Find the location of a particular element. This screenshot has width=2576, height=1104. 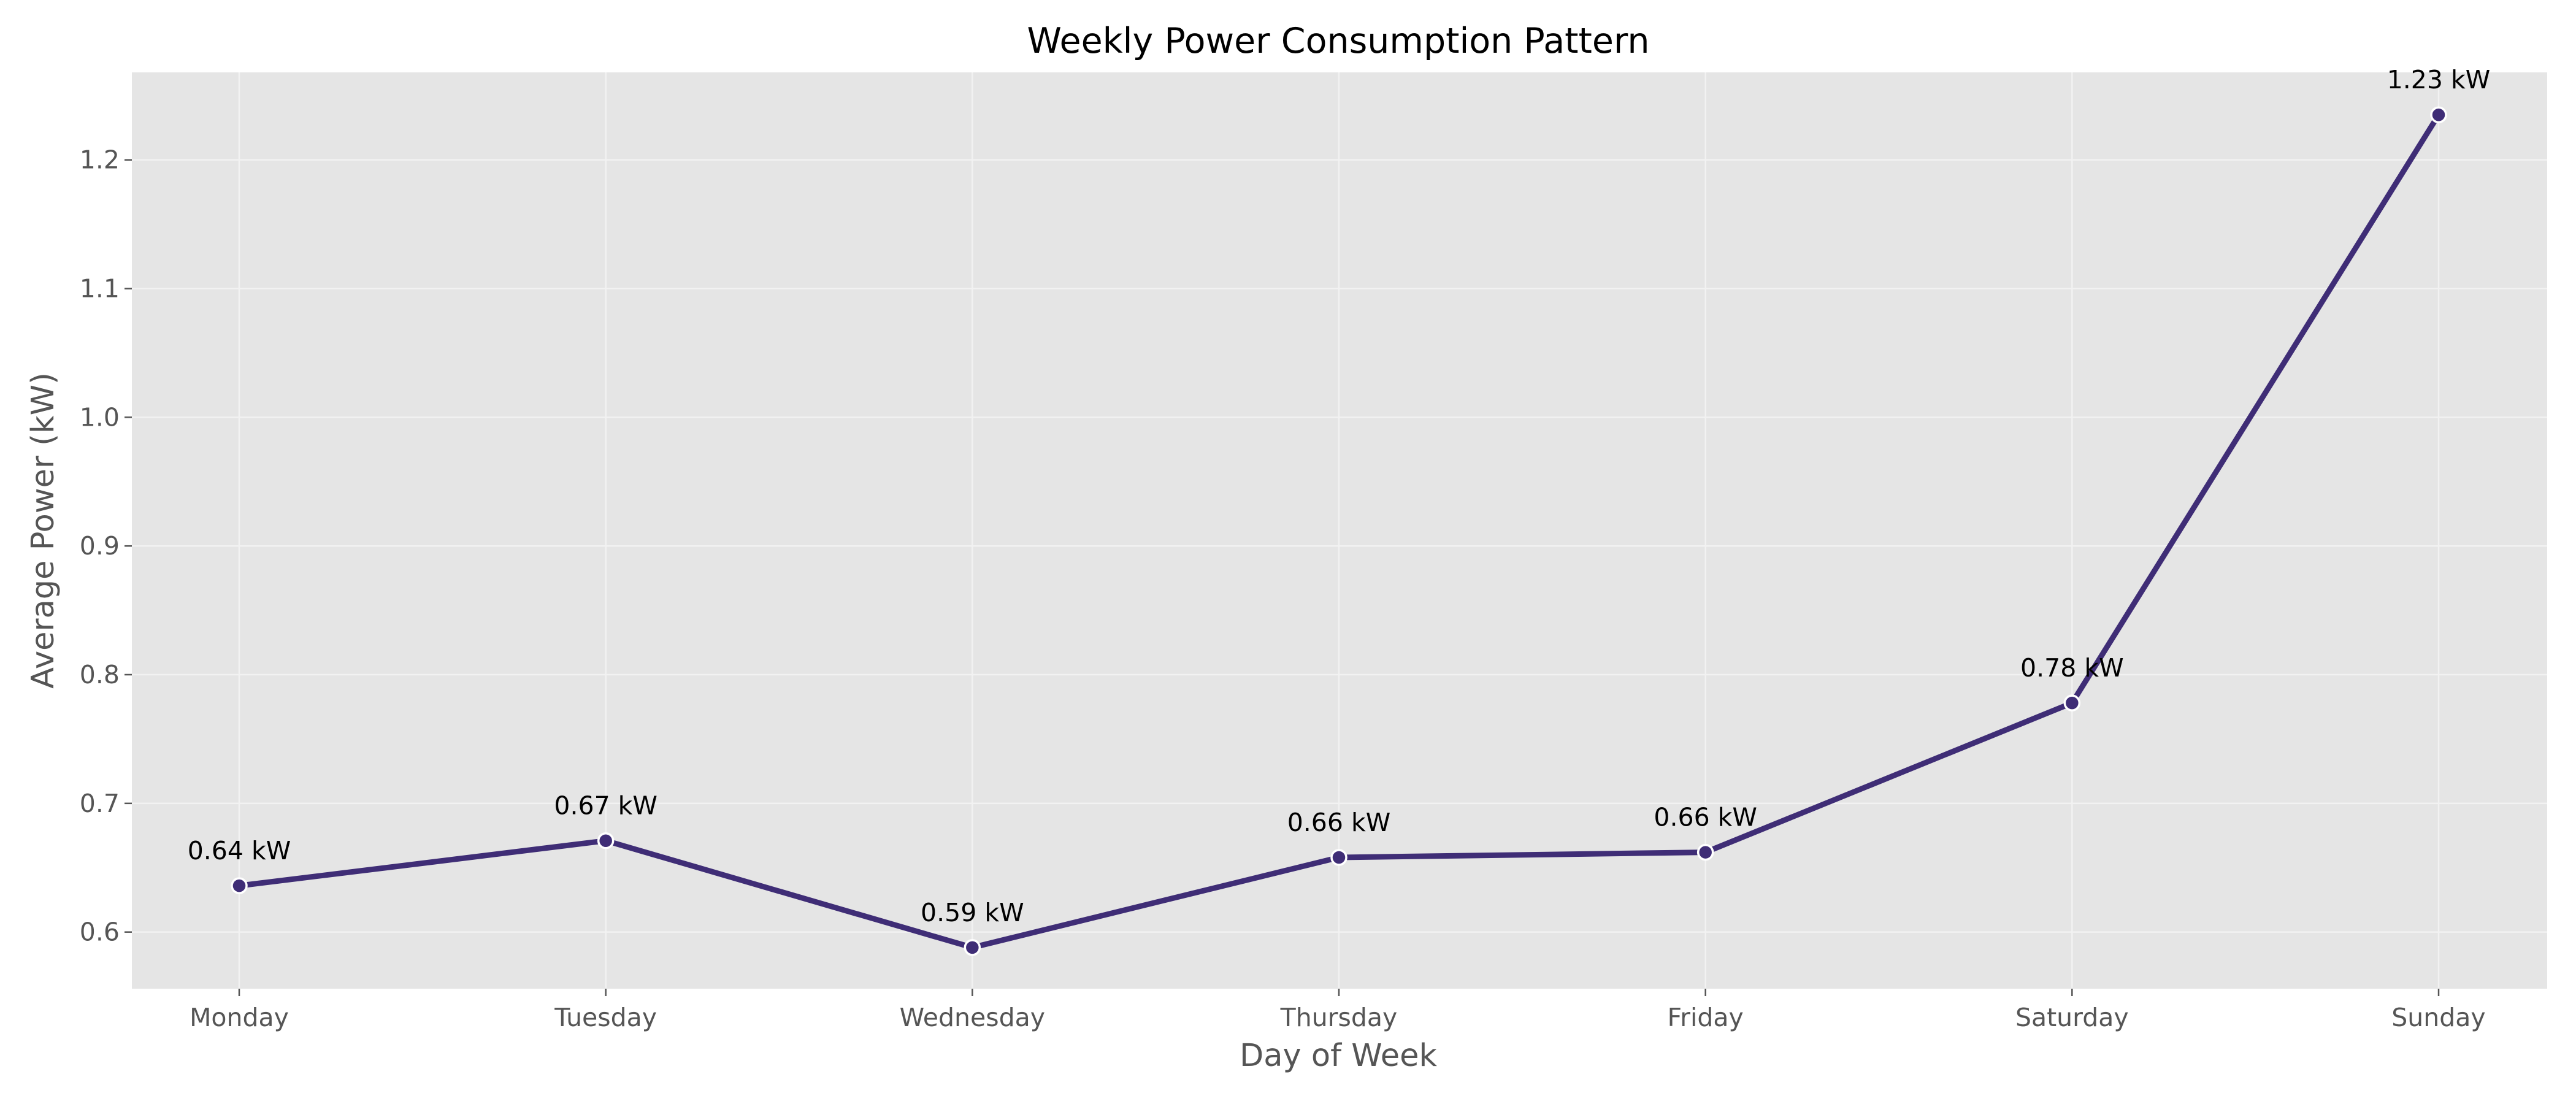

data-label: 1.23 kW is located at coordinates (2439, 79).